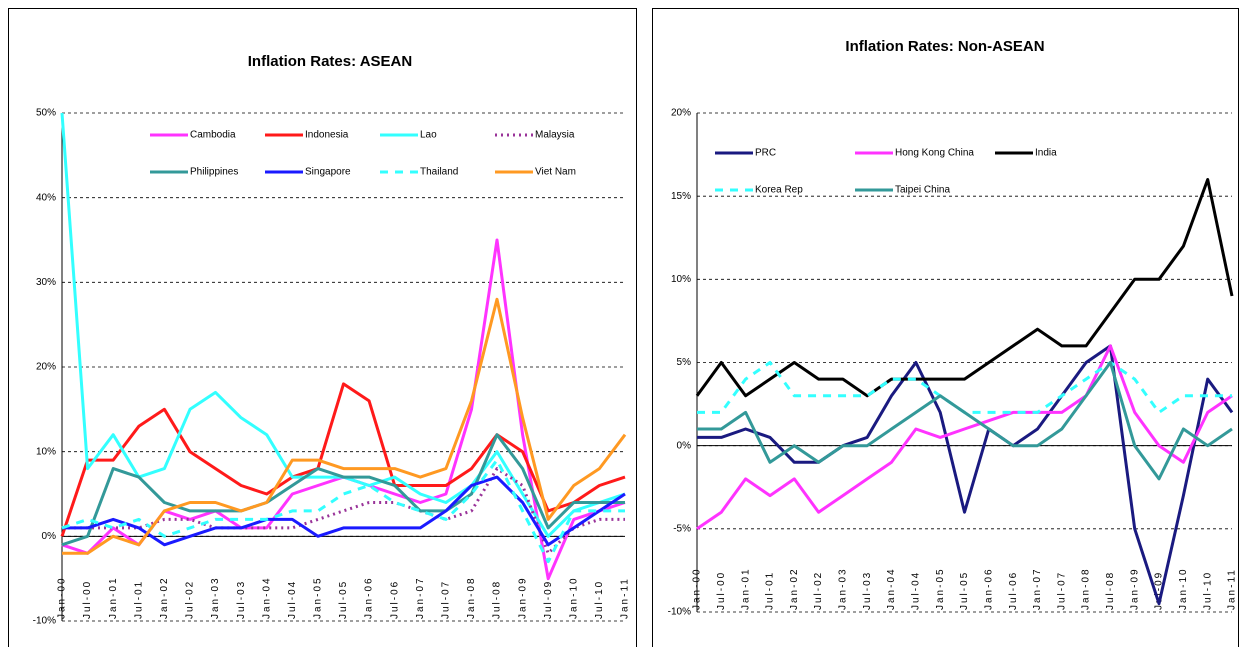 The width and height of the screenshot is (1241, 647). Describe the element at coordinates (46, 113) in the screenshot. I see `y-tick-label: 50%` at that location.